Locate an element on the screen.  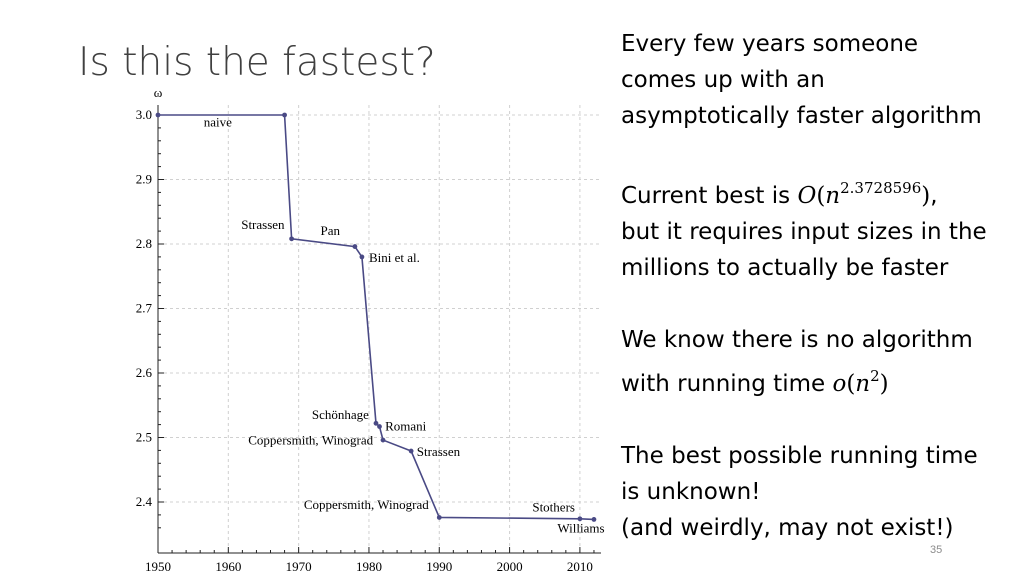
big-o-expression: O(n2.3728596) is located at coordinates (864, 194).